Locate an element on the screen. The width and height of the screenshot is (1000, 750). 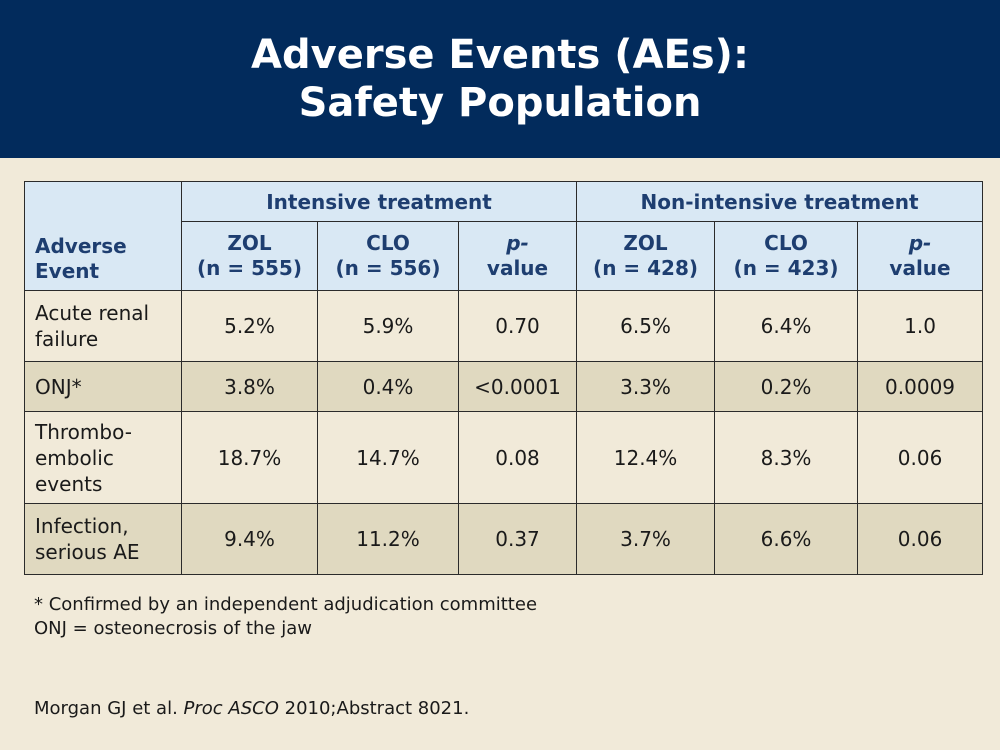
corner-header: Adverse Event is located at coordinates (103, 236).